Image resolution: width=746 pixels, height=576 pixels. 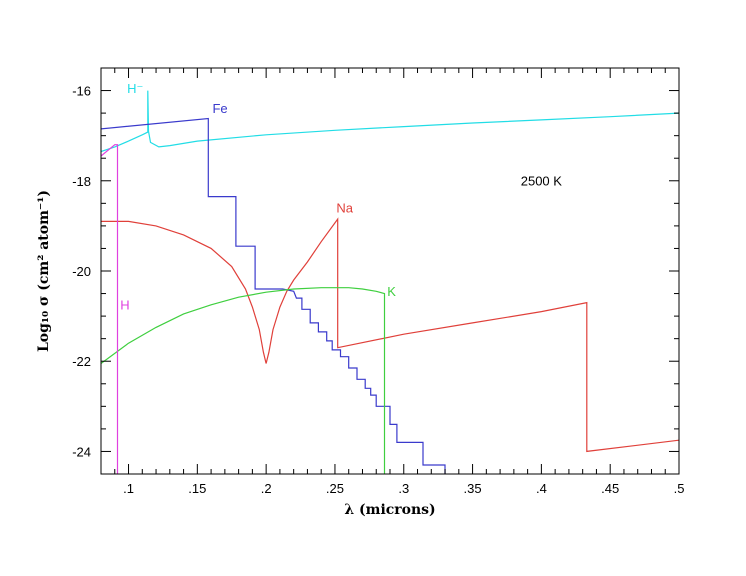 What do you see at coordinates (81, 361) in the screenshot?
I see `y-tick-label: -22` at bounding box center [81, 361].